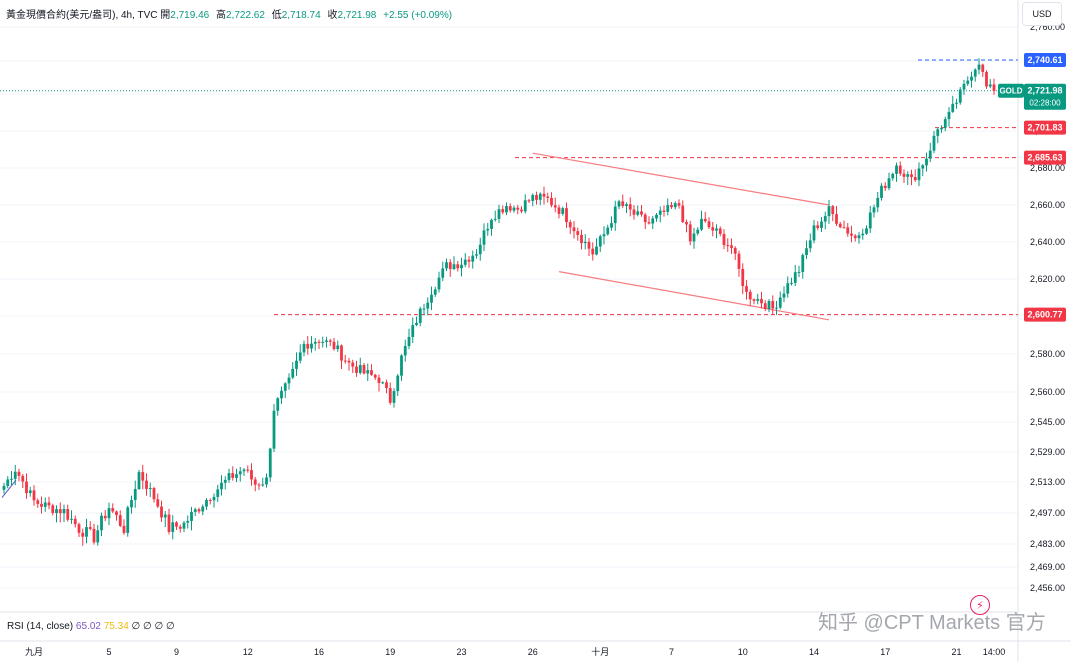 This screenshot has height=662, width=1071. I want to click on rsi-ma-value: 75.34, so click(116, 626).